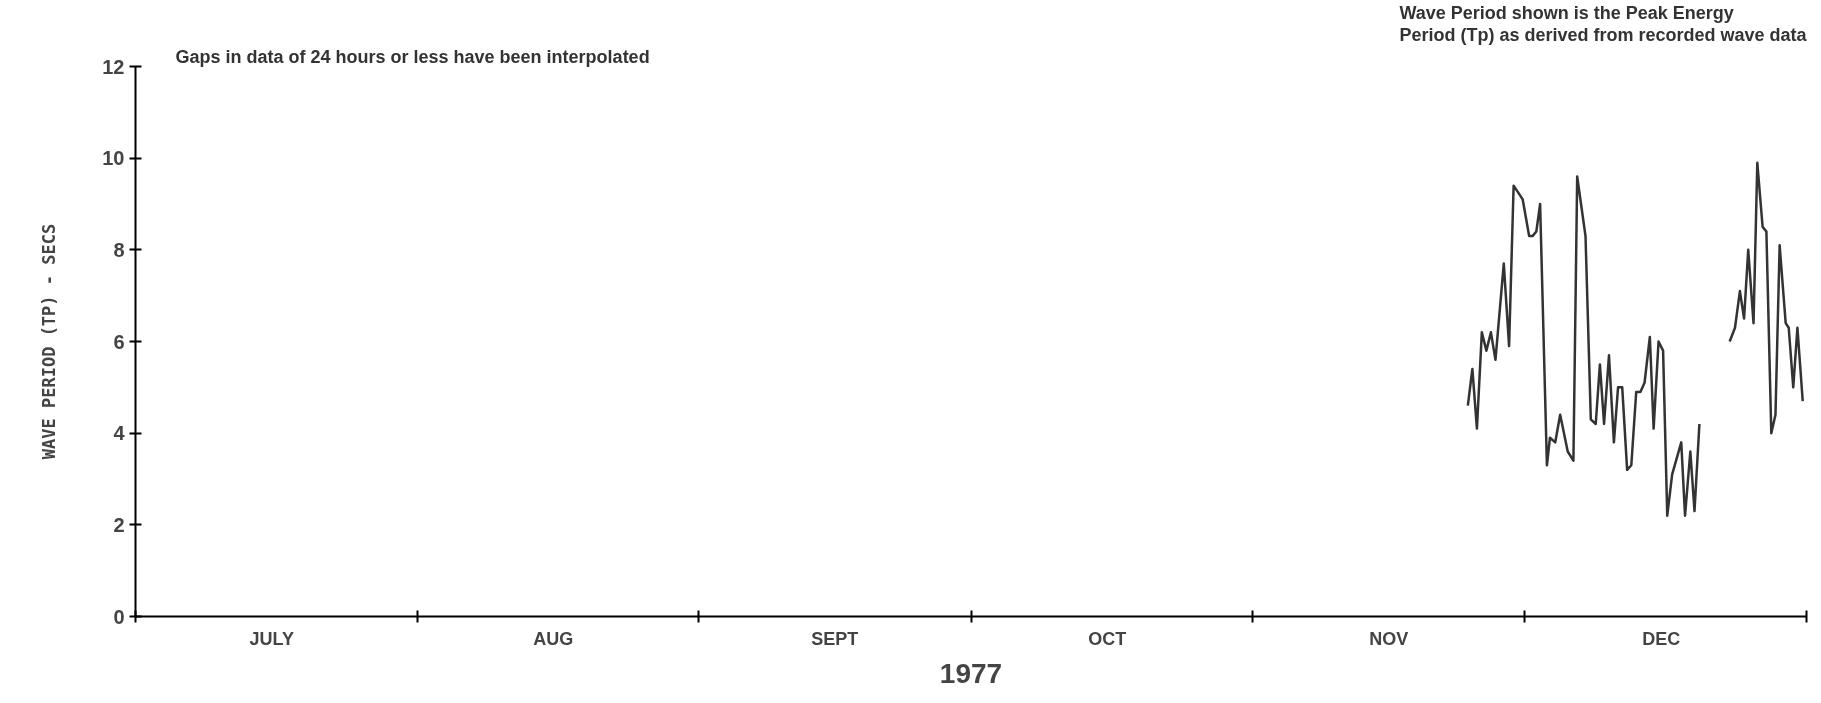  What do you see at coordinates (1661, 638) in the screenshot?
I see `x-tick-label: DEC` at bounding box center [1661, 638].